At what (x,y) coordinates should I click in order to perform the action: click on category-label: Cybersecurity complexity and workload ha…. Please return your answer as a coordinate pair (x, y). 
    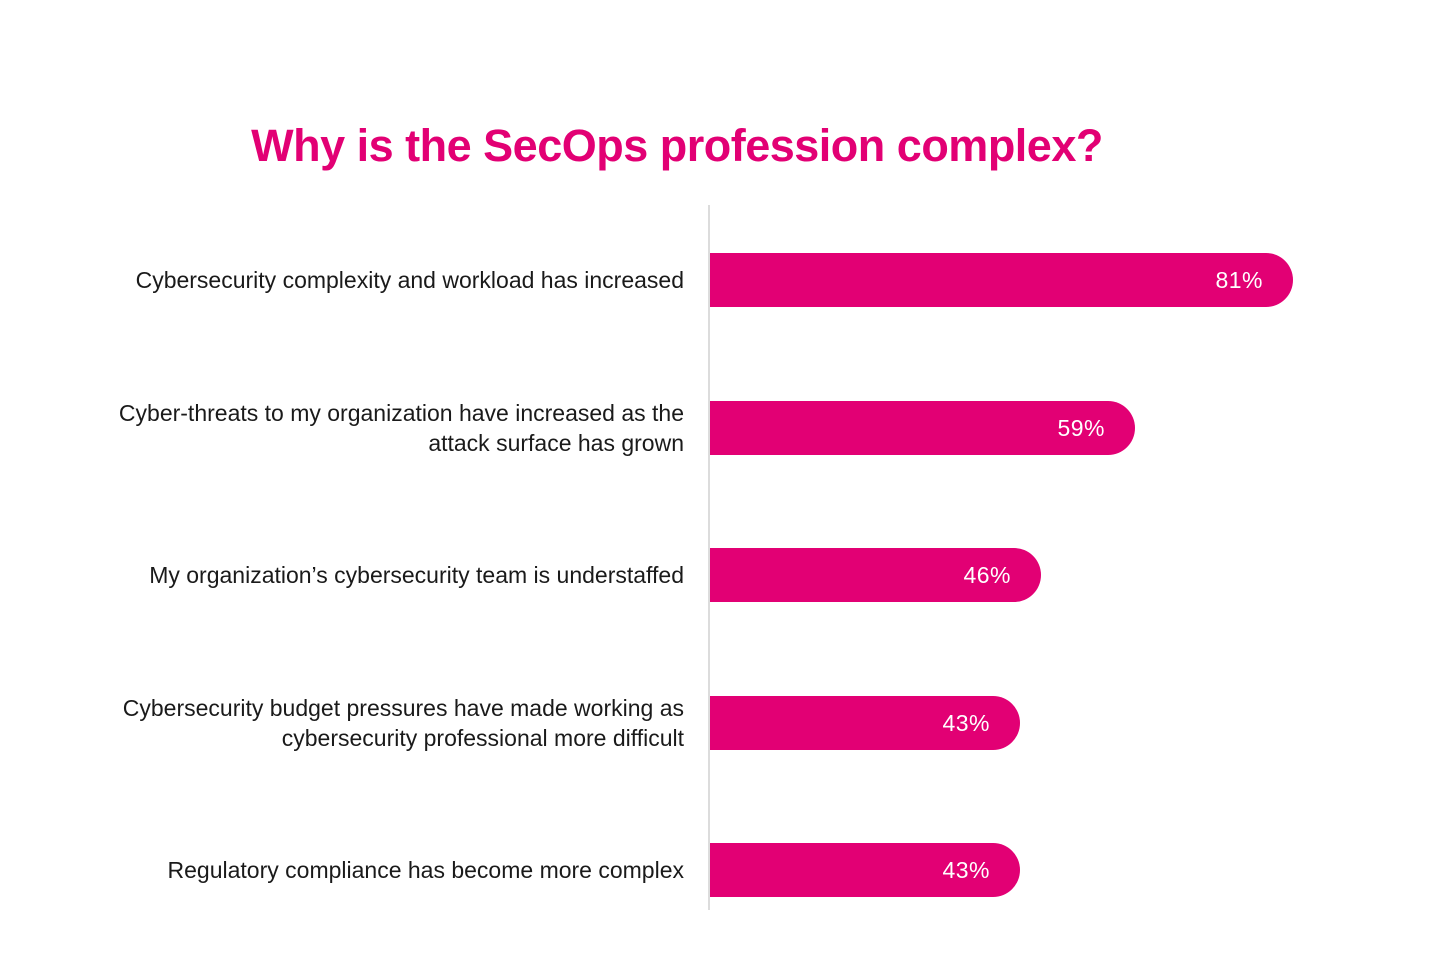
    Looking at the image, I should click on (409, 280).